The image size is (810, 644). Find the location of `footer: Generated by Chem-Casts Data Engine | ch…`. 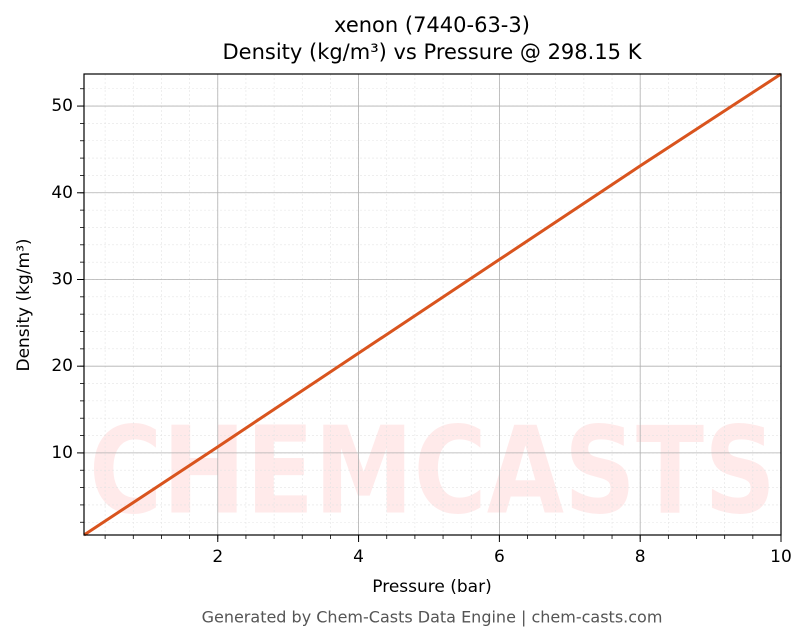

footer: Generated by Chem-Casts Data Engine | ch… is located at coordinates (432, 617).